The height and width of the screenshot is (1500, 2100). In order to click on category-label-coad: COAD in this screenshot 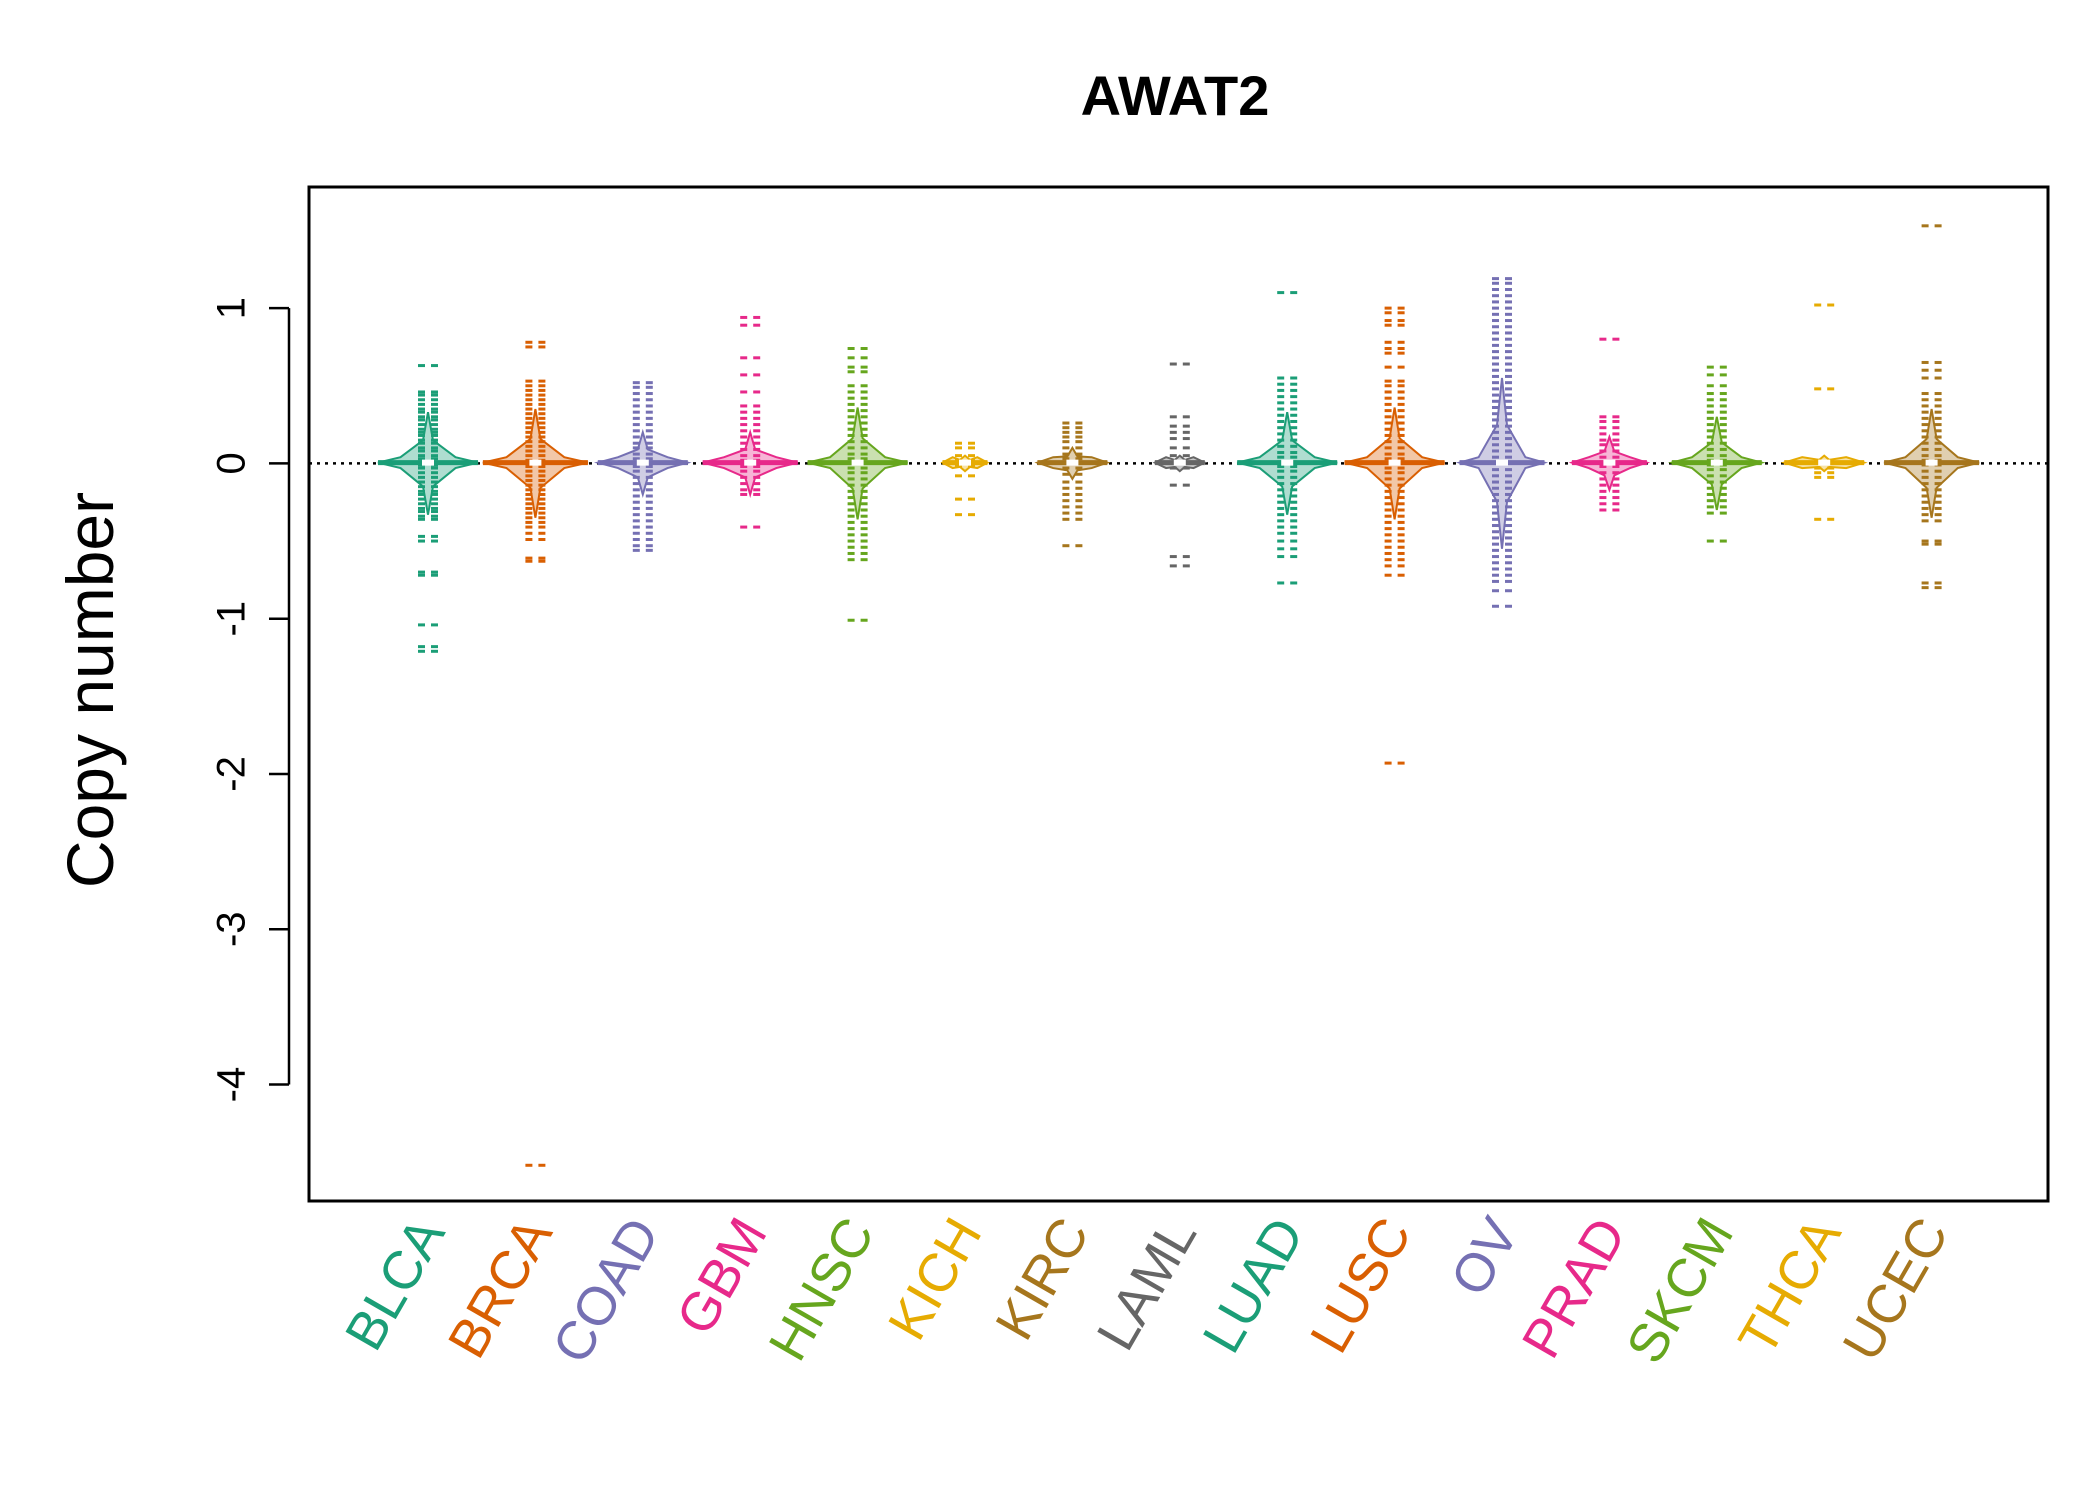, I will do `click(606, 1290)`.